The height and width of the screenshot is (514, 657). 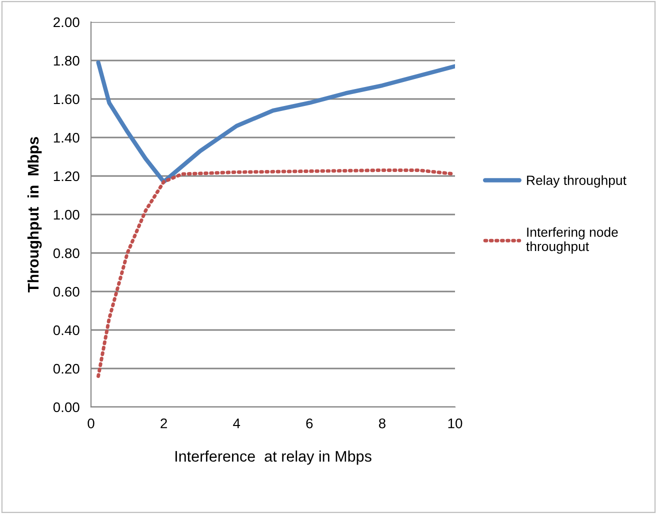 What do you see at coordinates (163, 423) in the screenshot?
I see `x-tick-label: 2` at bounding box center [163, 423].